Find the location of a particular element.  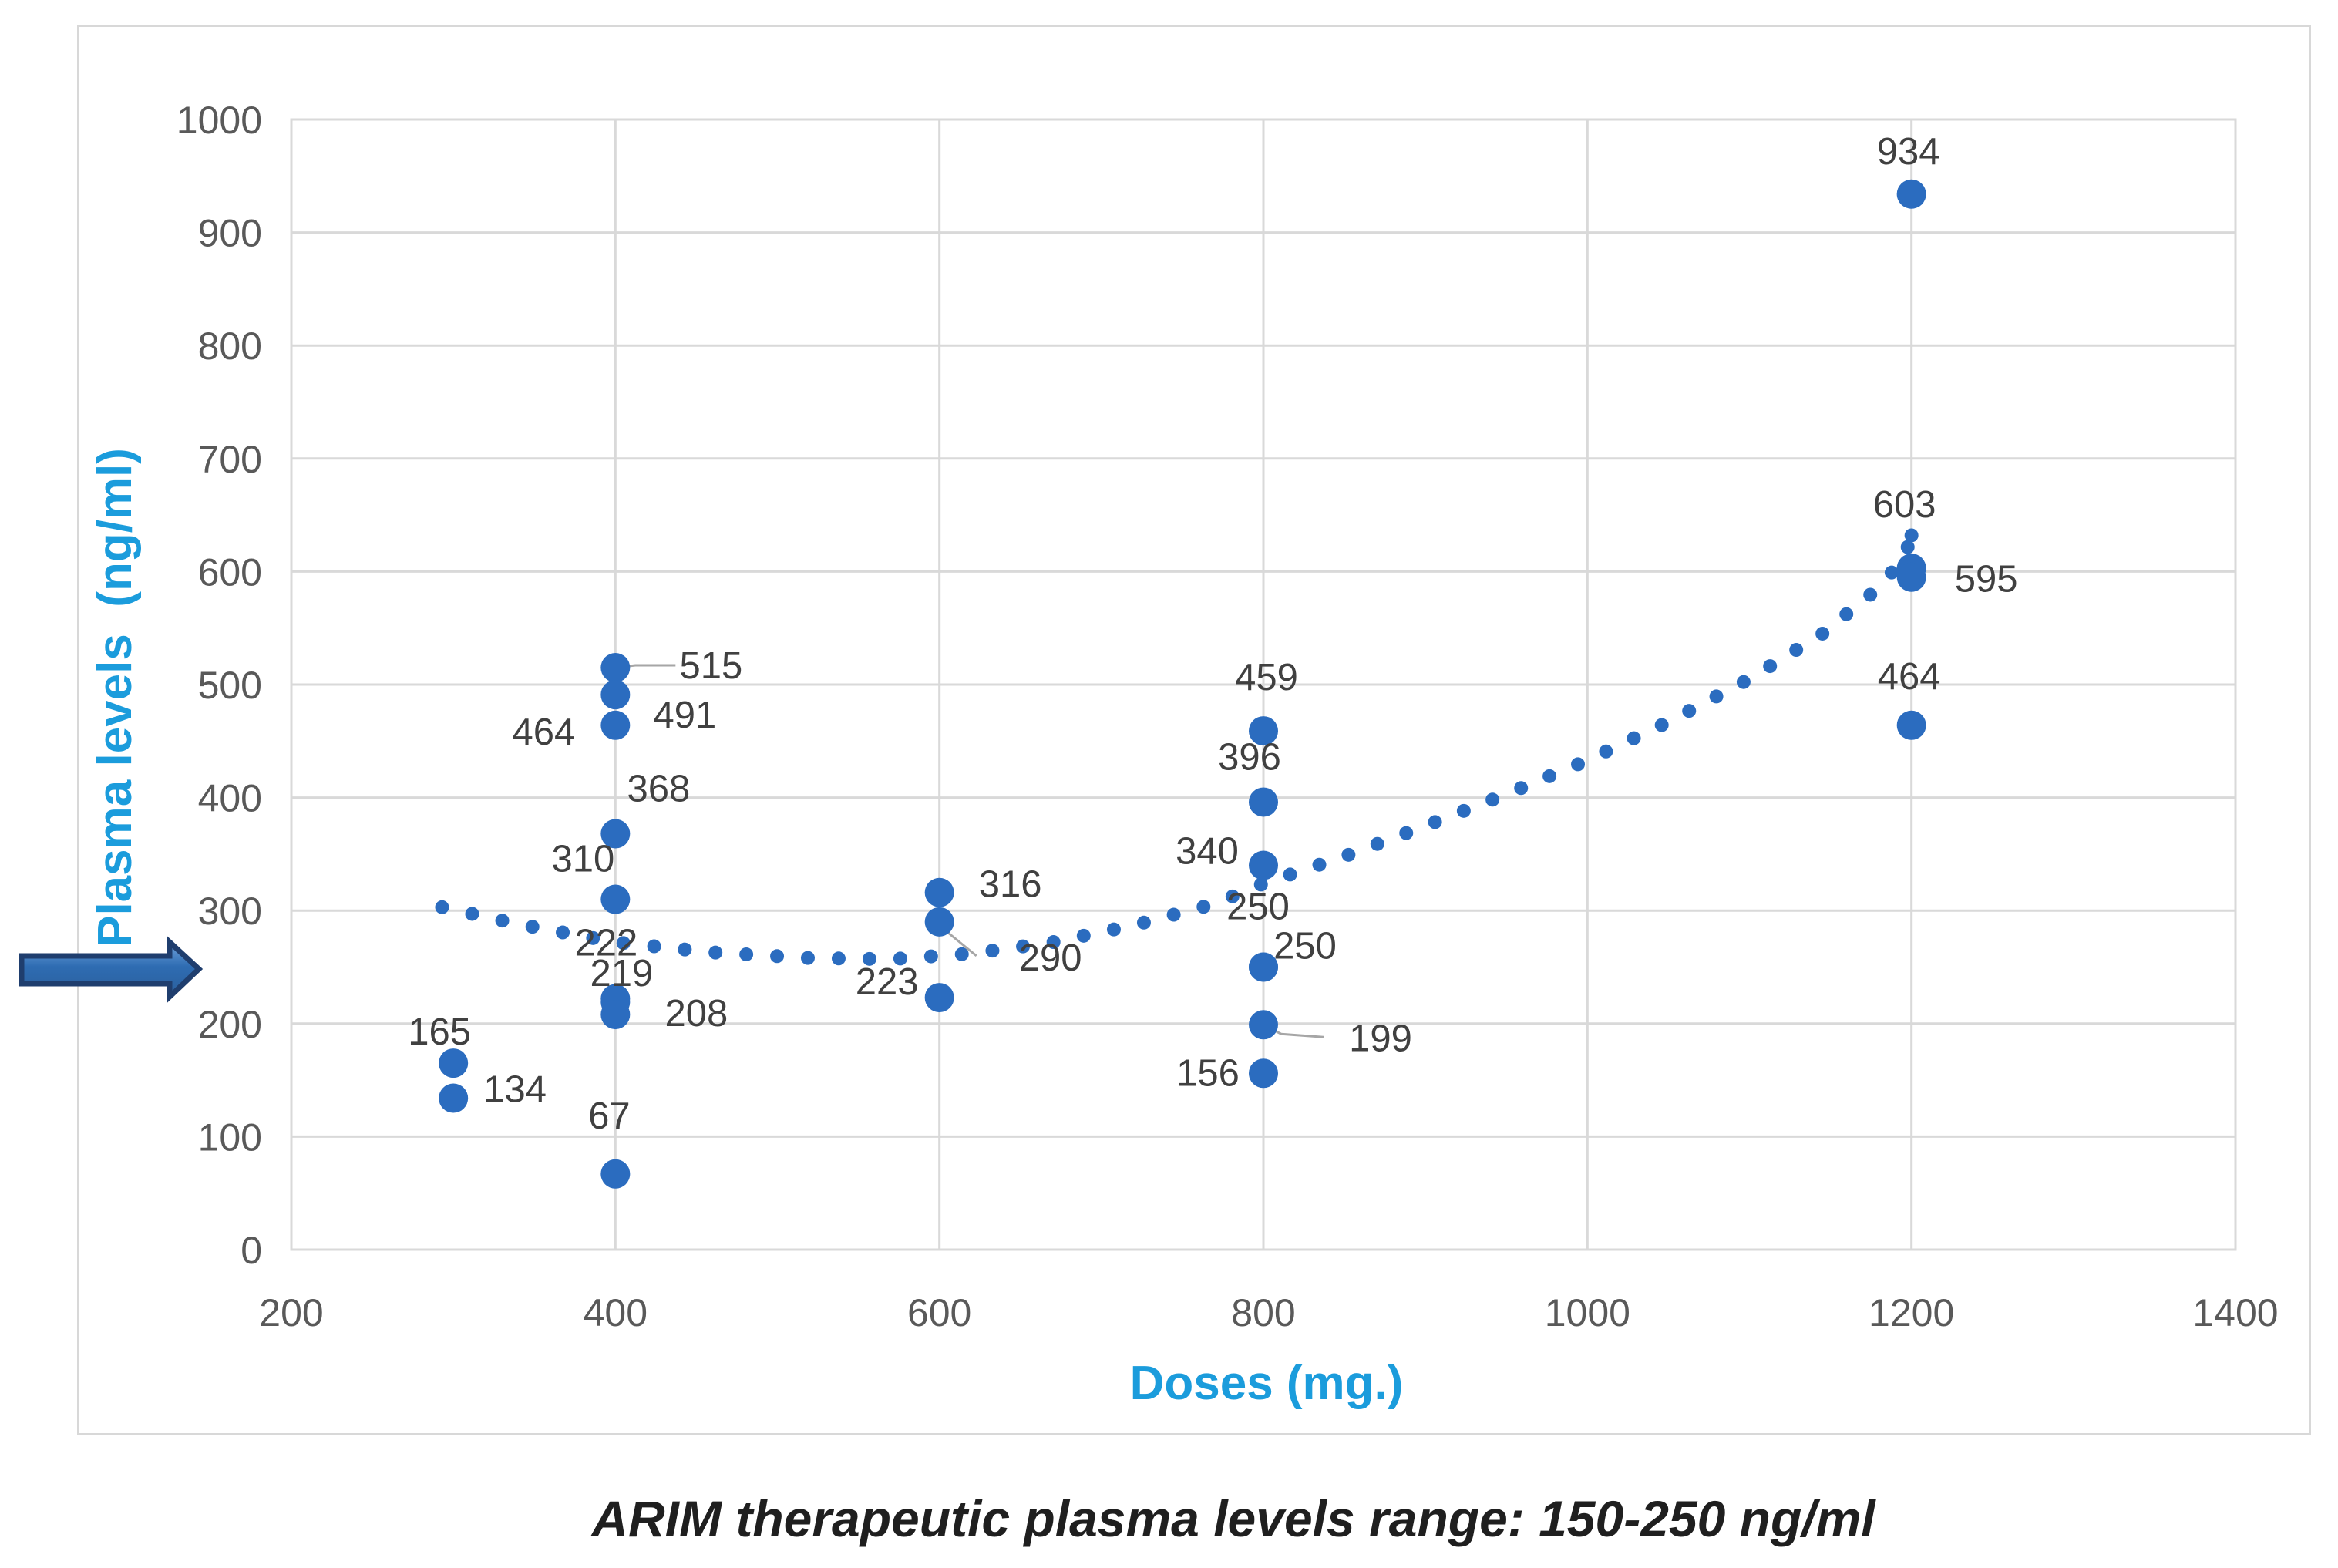

y-tick-label: 300 is located at coordinates (230, 911).